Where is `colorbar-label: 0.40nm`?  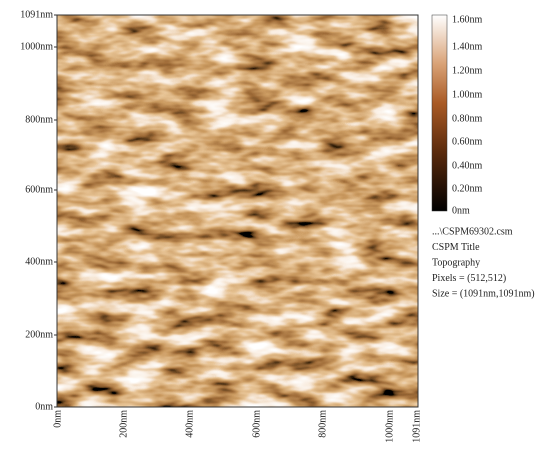 colorbar-label: 0.40nm is located at coordinates (467, 165).